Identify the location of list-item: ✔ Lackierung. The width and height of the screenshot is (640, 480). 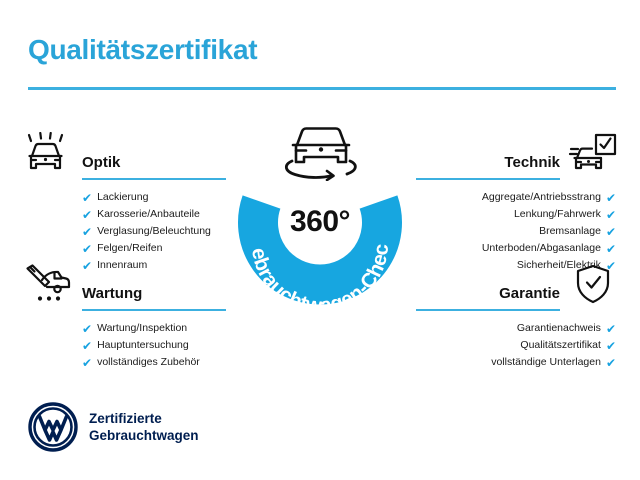
(127, 197).